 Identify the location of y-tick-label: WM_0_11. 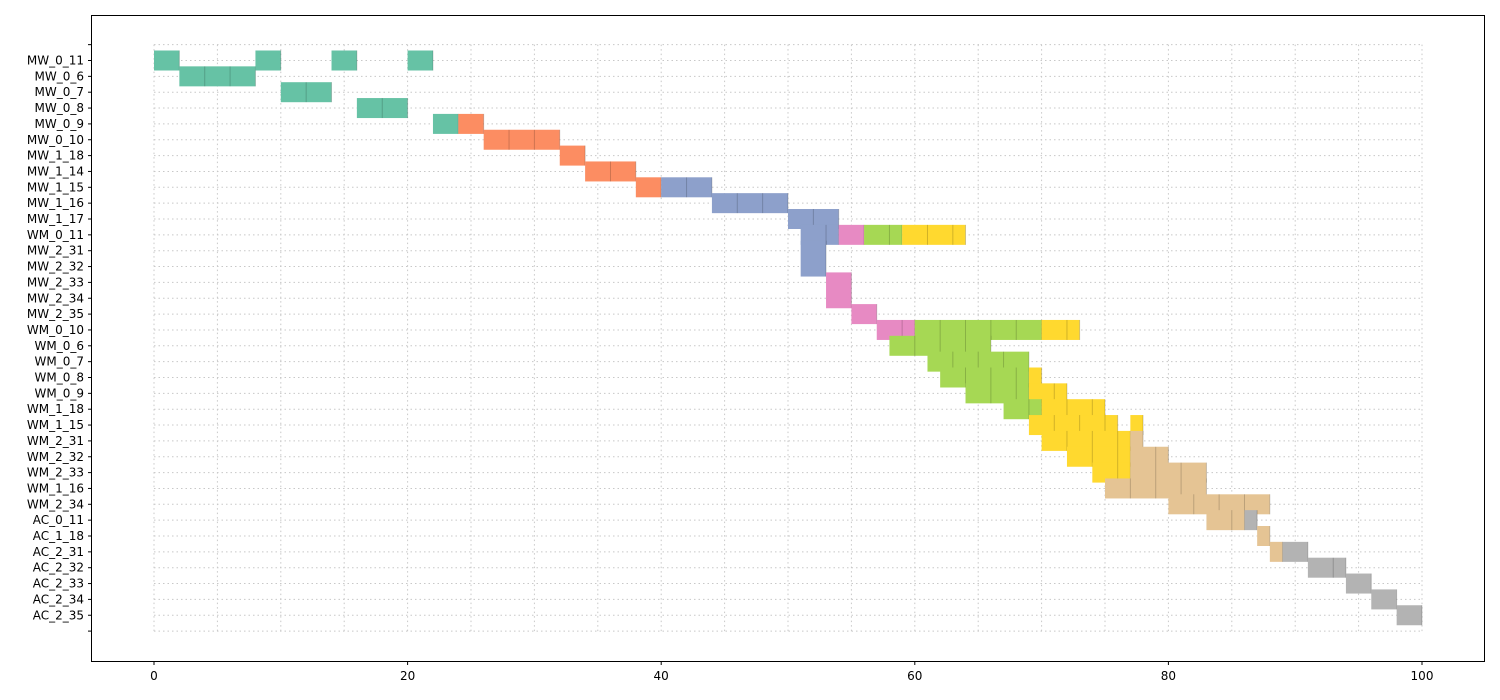
(55, 235).